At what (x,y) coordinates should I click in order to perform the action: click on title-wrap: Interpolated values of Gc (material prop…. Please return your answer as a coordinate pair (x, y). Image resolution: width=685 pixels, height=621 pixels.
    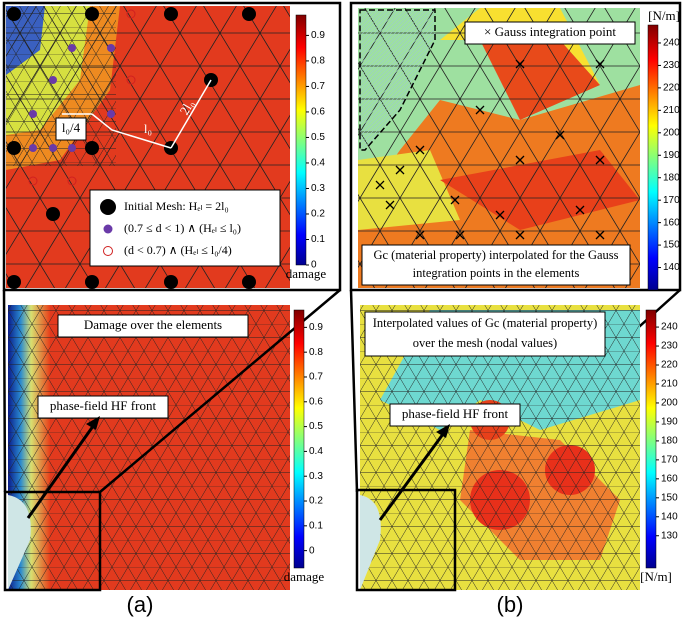
    Looking at the image, I should click on (485, 333).